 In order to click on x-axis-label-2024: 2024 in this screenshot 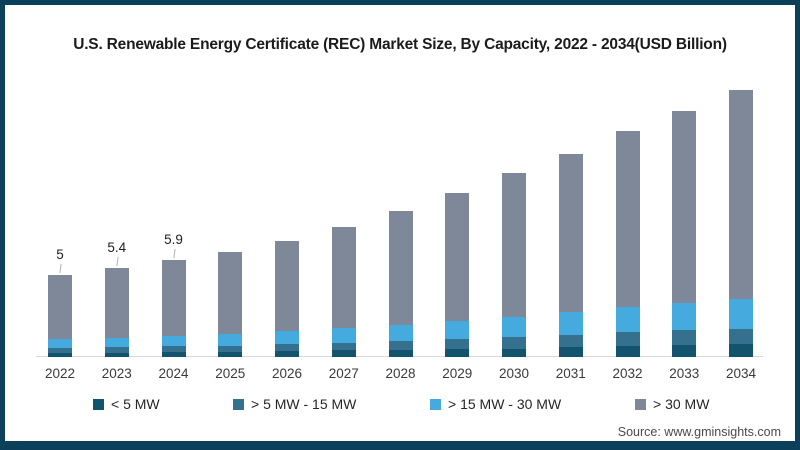, I will do `click(173, 373)`.